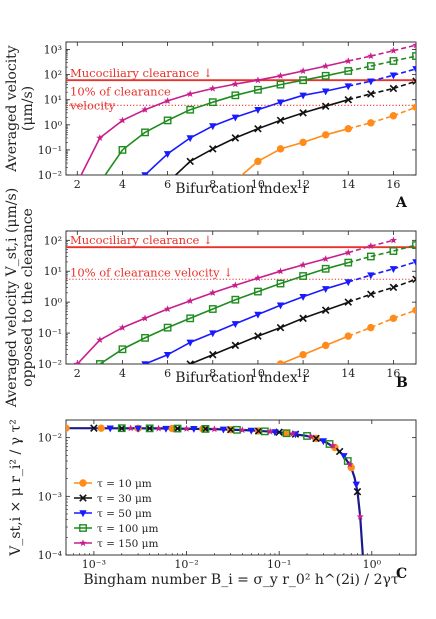 The height and width of the screenshot is (619, 436). Describe the element at coordinates (348, 373) in the screenshot. I see `x-tick-label: 14` at that location.